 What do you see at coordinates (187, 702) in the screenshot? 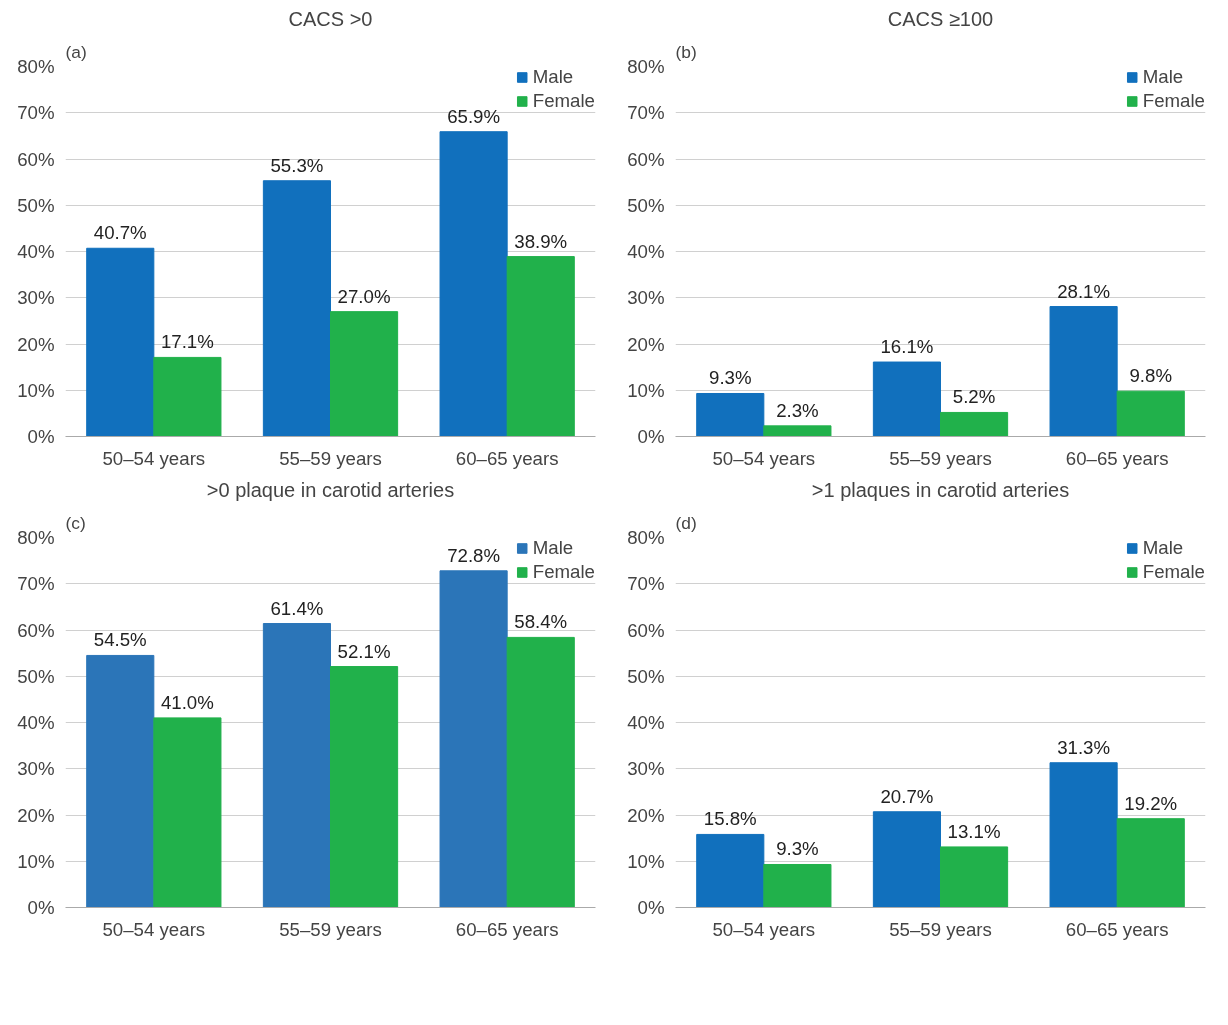
I see `data-label: 41.0%` at bounding box center [187, 702].